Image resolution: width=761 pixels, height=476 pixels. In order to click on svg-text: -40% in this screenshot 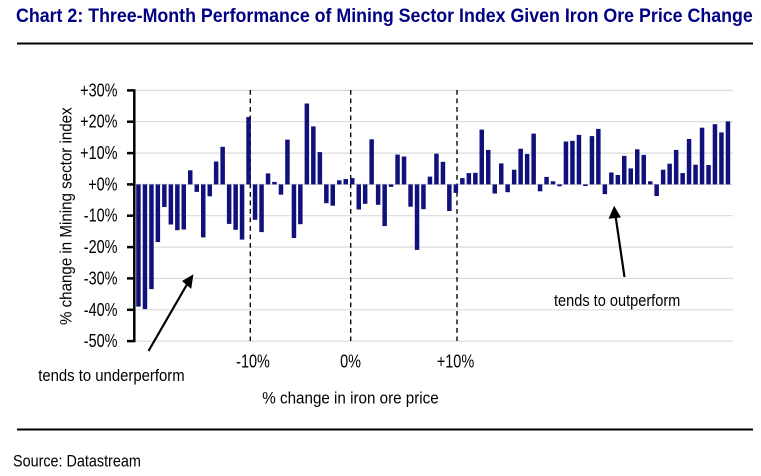, I will do `click(101, 310)`.